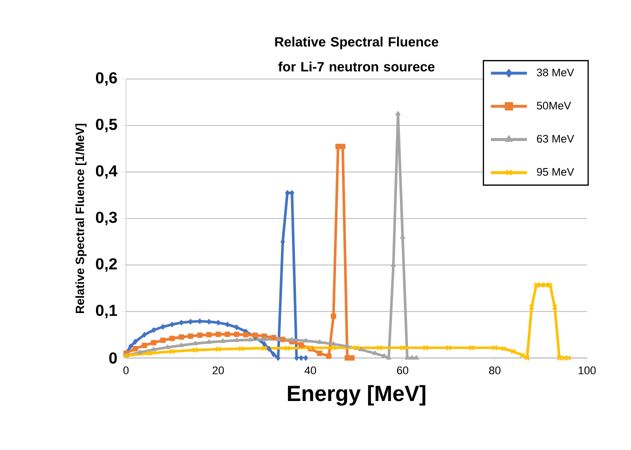 This screenshot has height=450, width=631. What do you see at coordinates (107, 172) in the screenshot?
I see `y-tick-label: 0,4` at bounding box center [107, 172].